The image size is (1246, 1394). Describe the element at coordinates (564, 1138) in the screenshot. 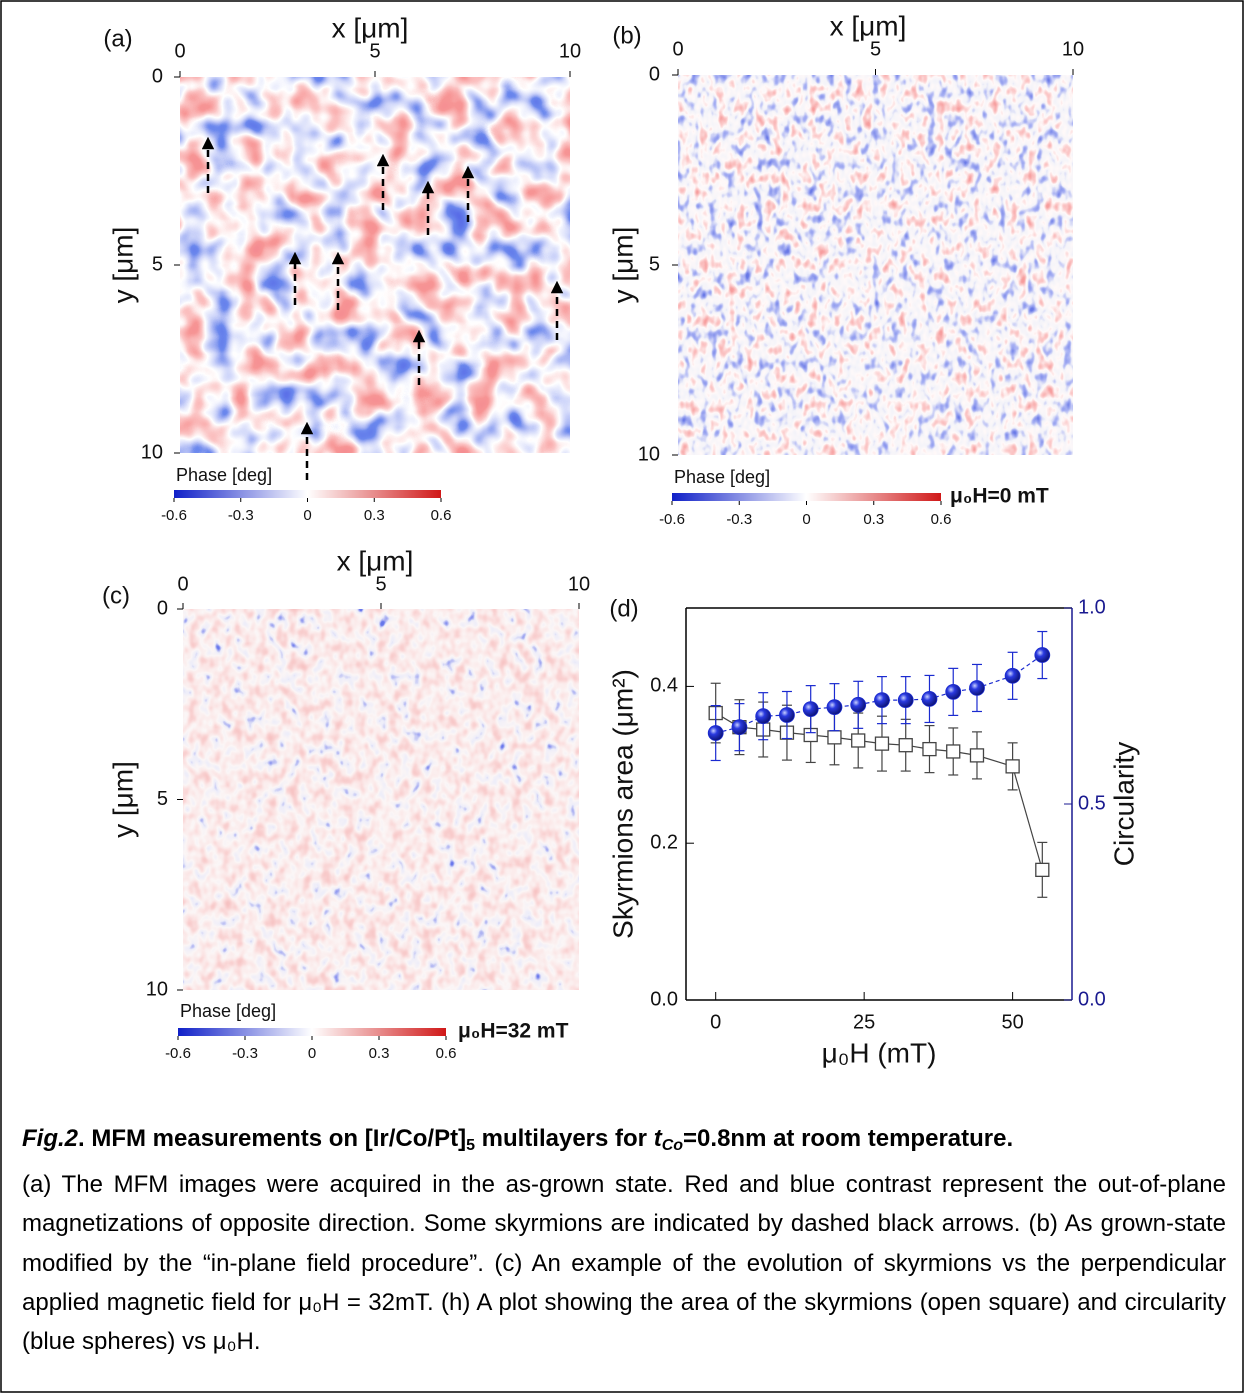

I see `caption-title: multilayers for` at that location.